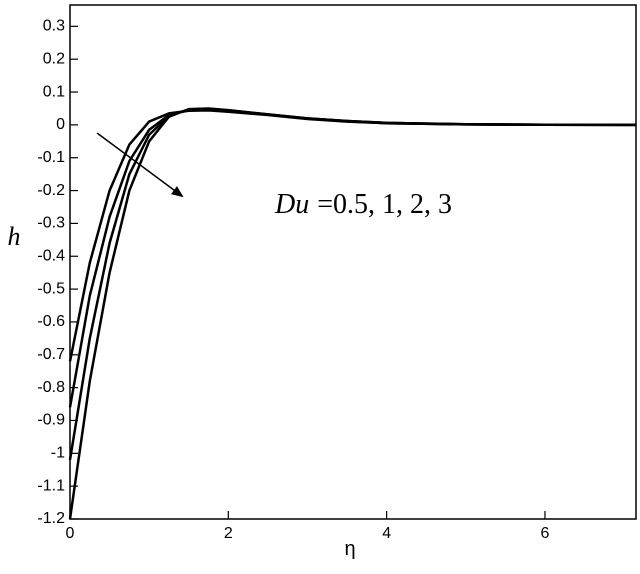 The width and height of the screenshot is (640, 574). What do you see at coordinates (51, 485) in the screenshot?
I see `y-tick-label: -1.1` at bounding box center [51, 485].